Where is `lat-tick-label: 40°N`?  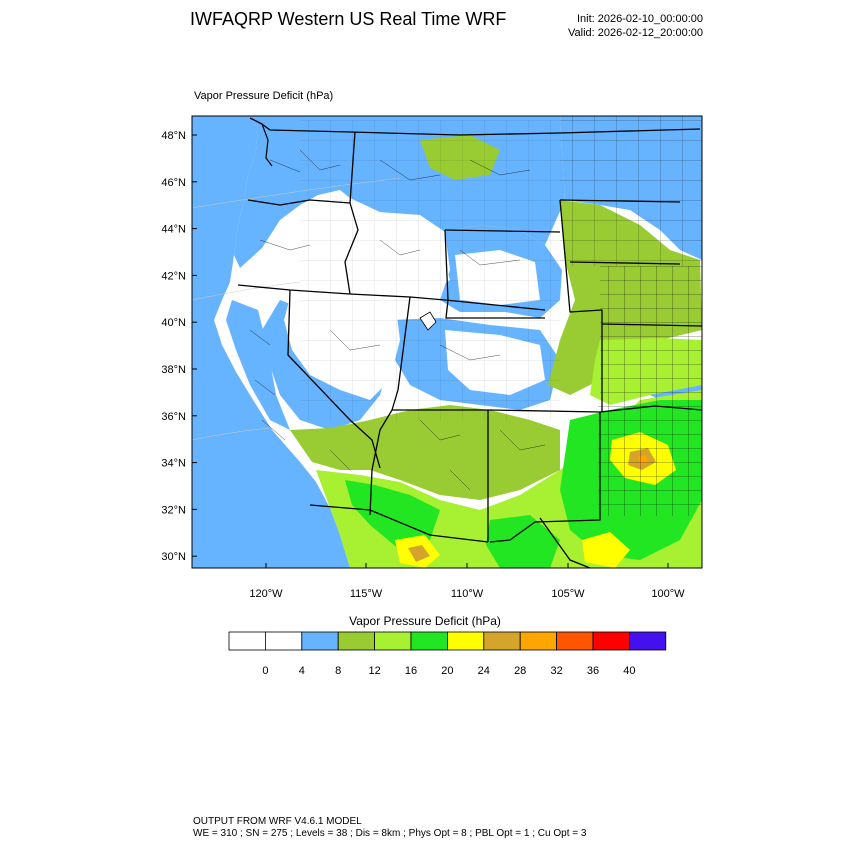 lat-tick-label: 40°N is located at coordinates (173, 323).